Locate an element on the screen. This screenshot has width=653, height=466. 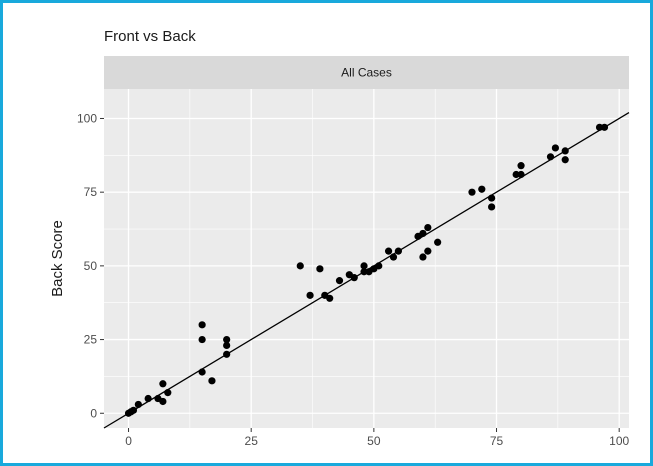
y-tick-label: 100 is located at coordinates (87, 118).